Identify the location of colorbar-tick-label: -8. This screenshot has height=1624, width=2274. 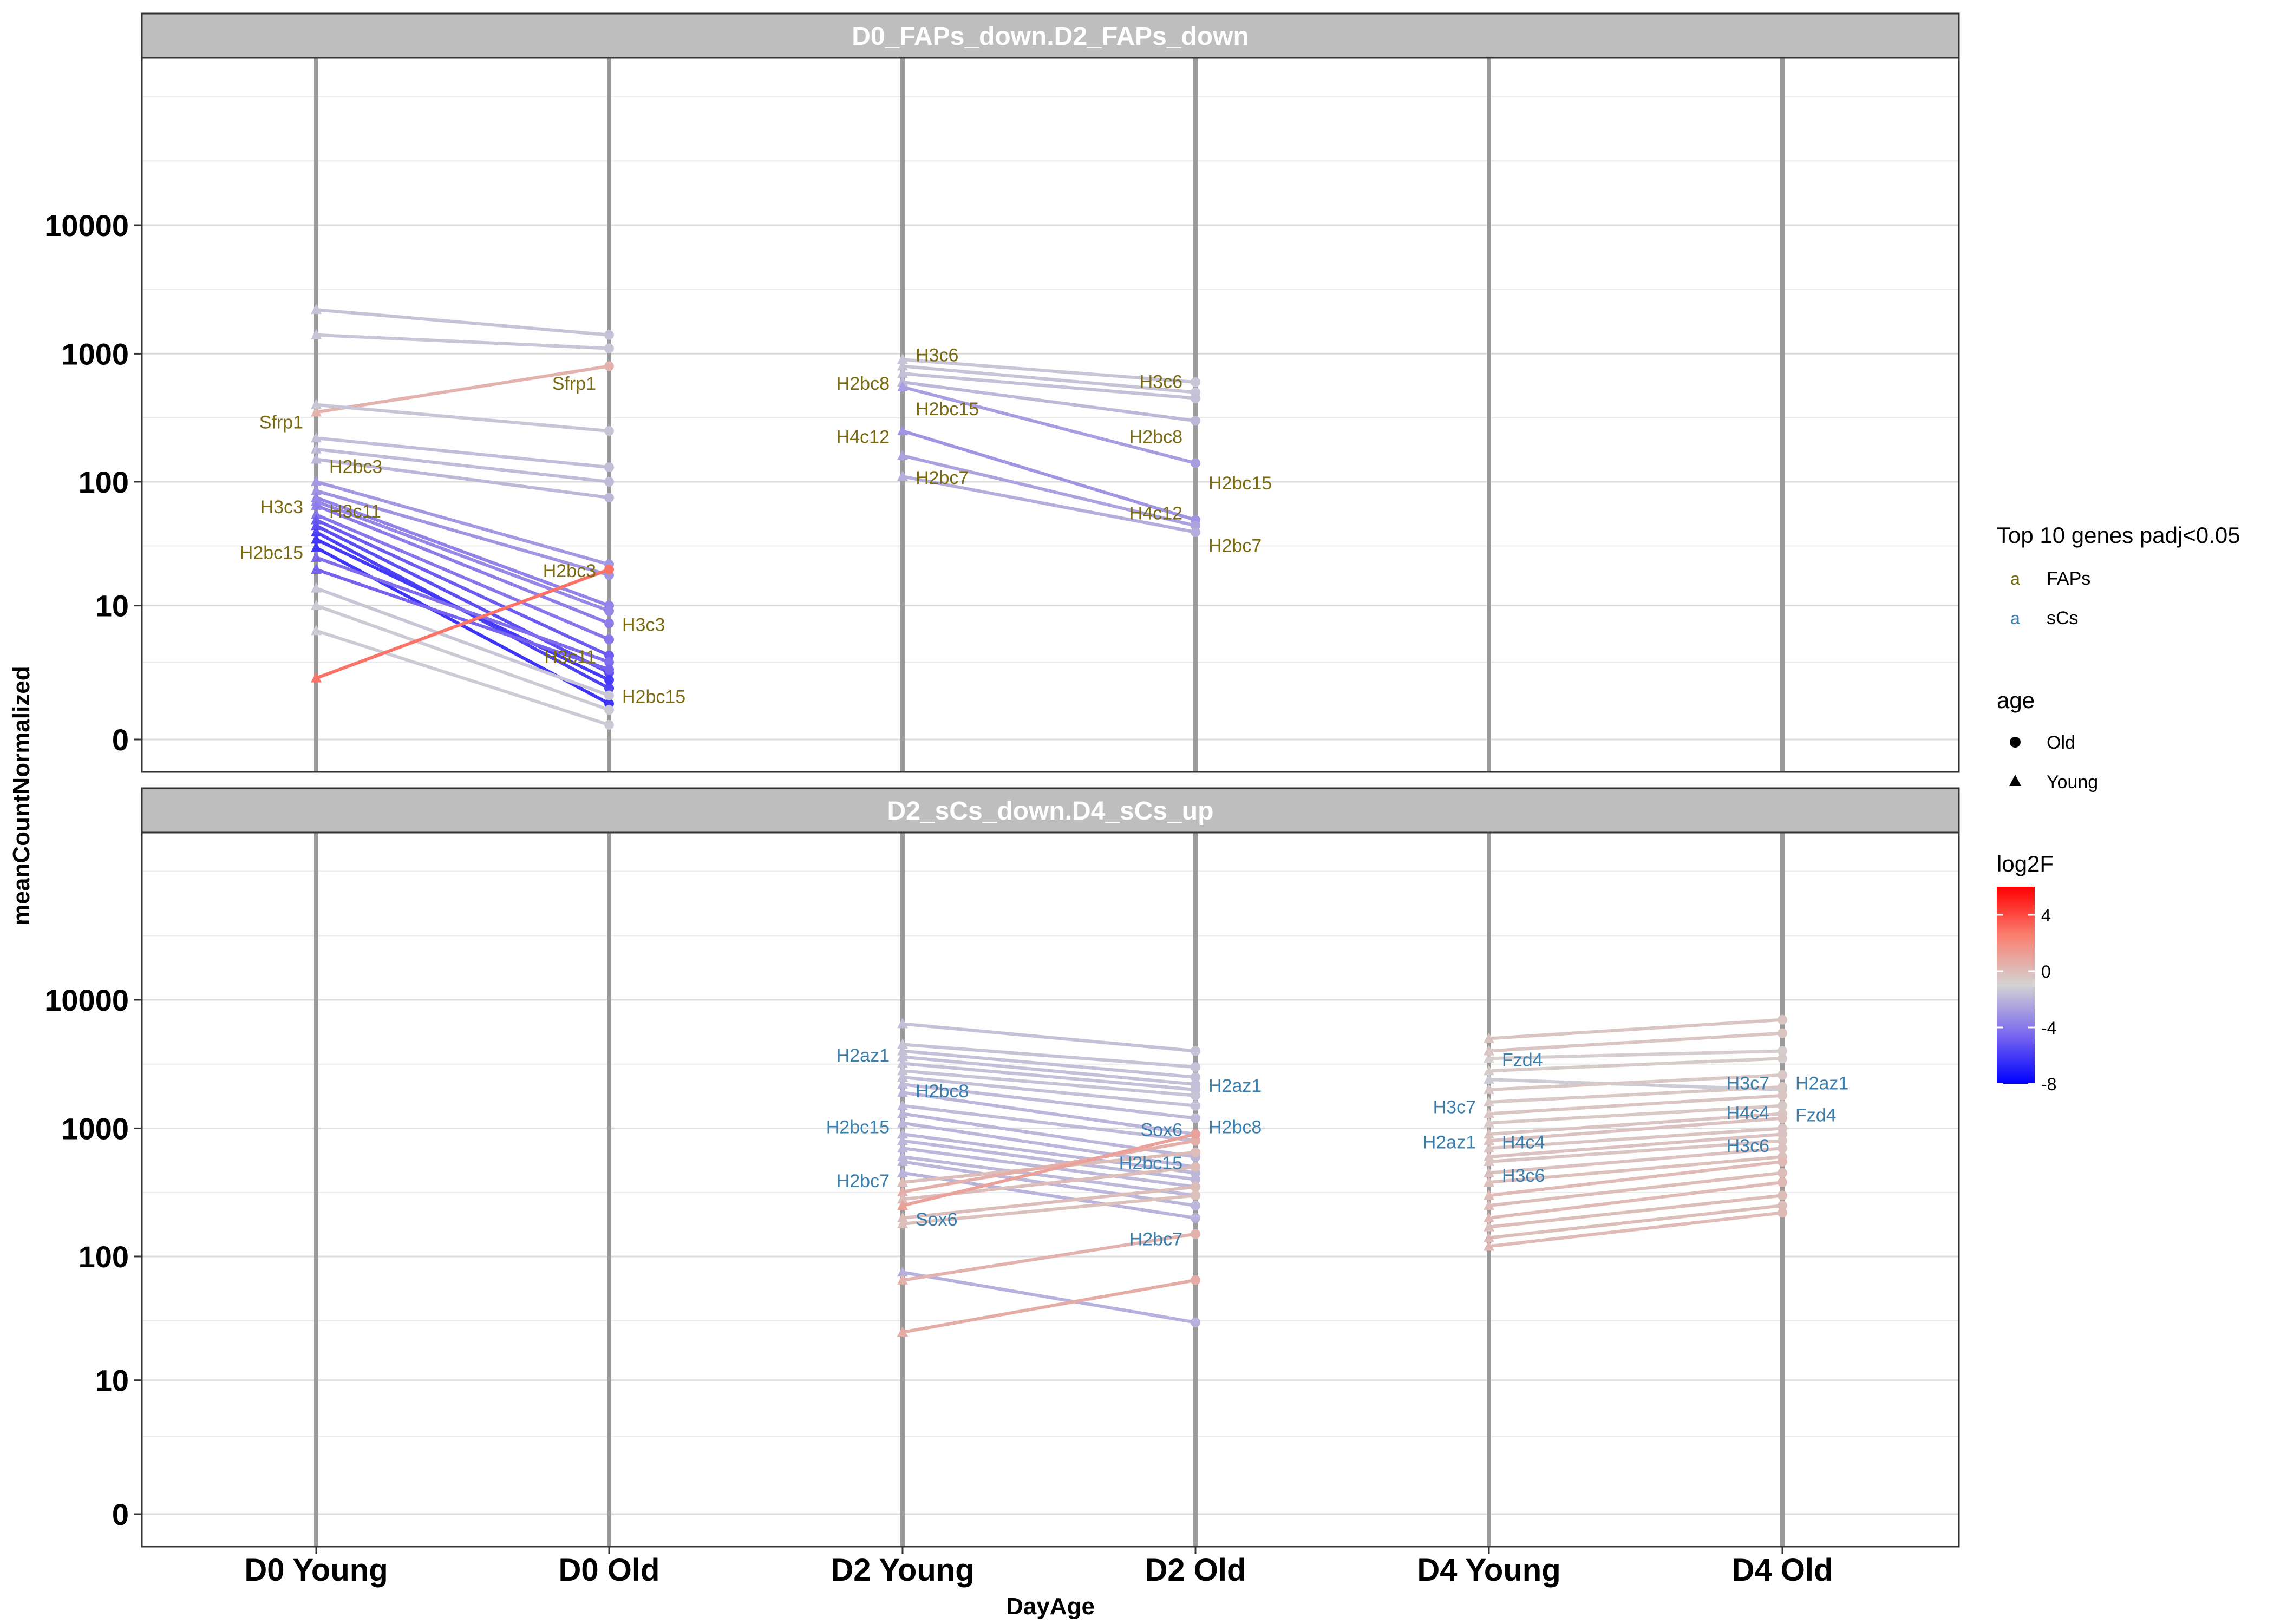
(2049, 1084).